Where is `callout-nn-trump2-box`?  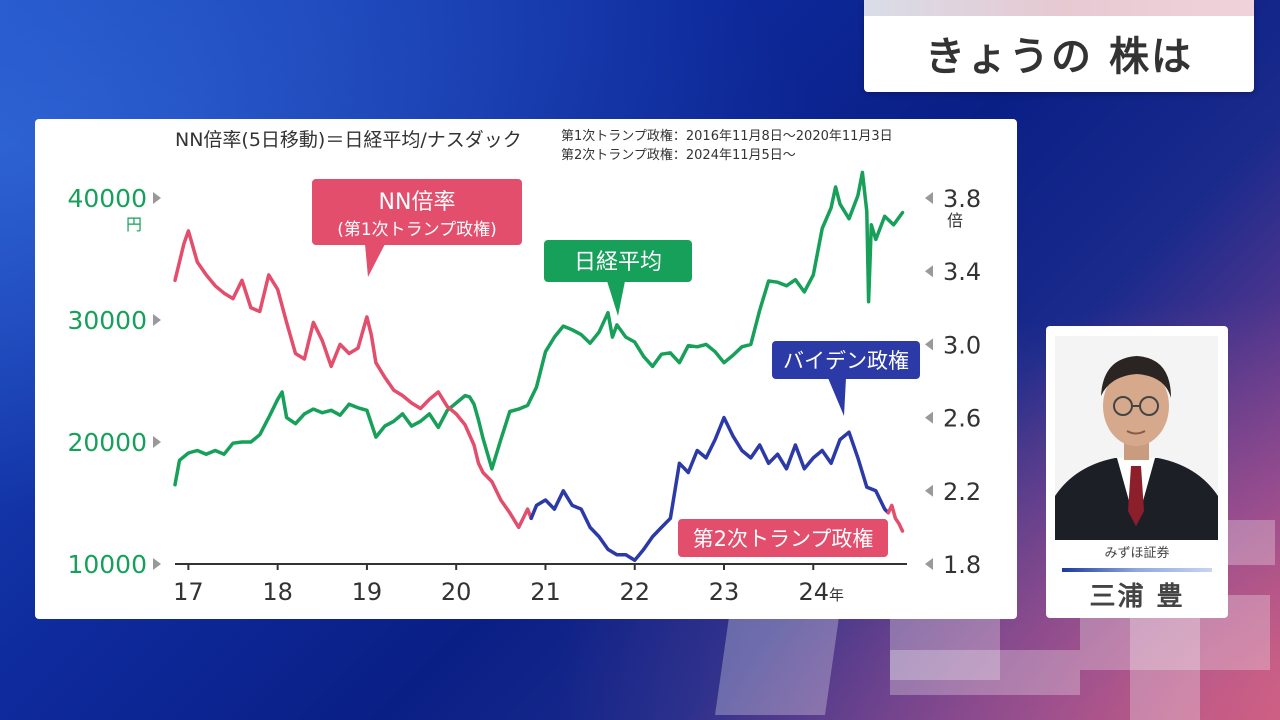 callout-nn-trump2-box is located at coordinates (783, 538).